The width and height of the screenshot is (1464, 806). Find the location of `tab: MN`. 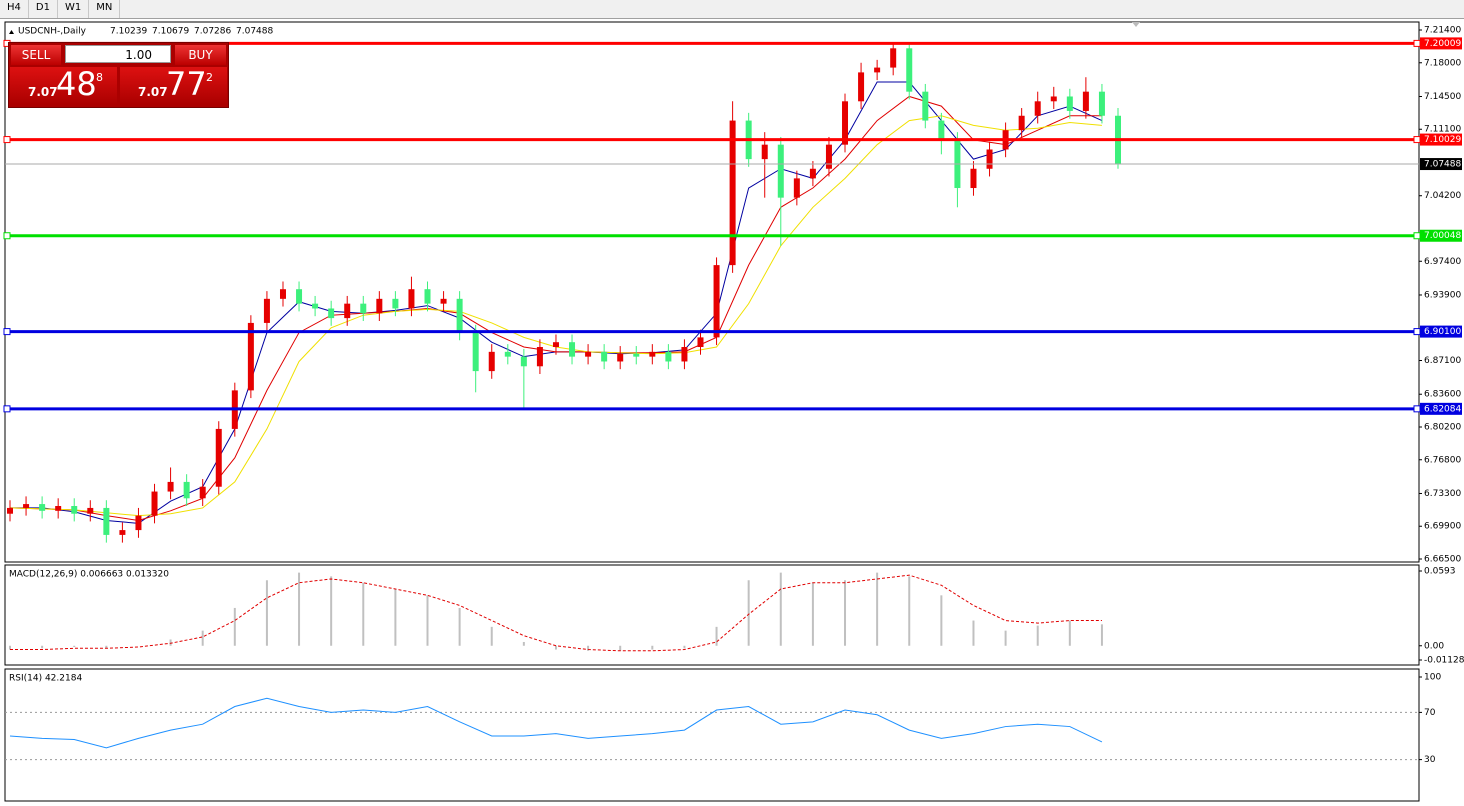

tab: MN is located at coordinates (105, 9).